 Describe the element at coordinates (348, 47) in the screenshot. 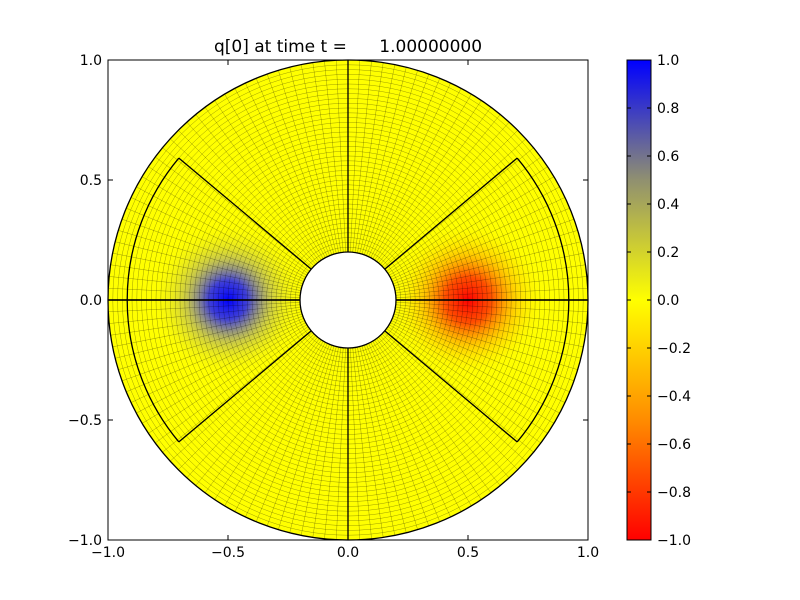

I see `chart-title: q[0] at time t = 1.00000000` at that location.